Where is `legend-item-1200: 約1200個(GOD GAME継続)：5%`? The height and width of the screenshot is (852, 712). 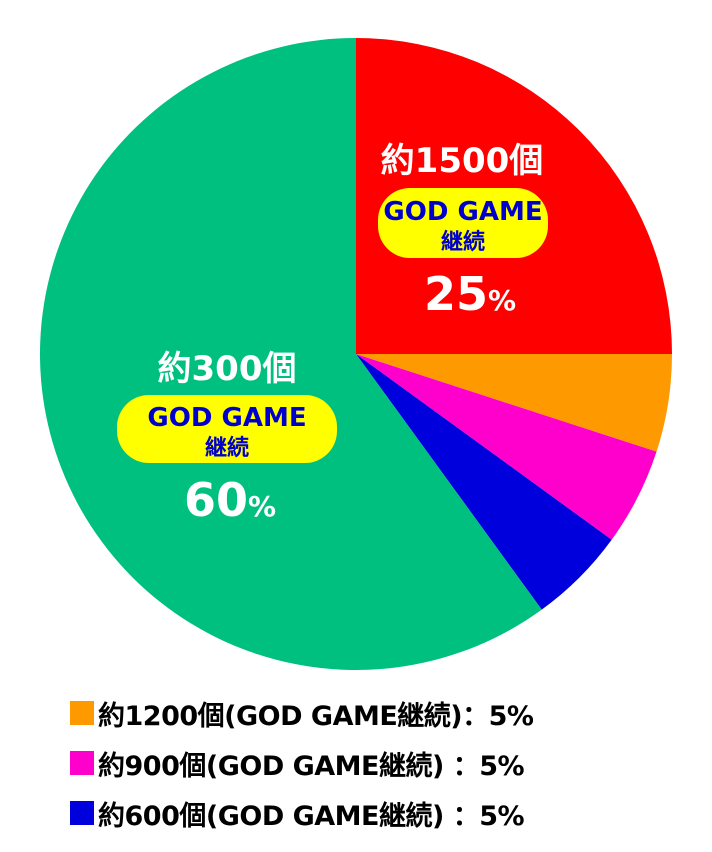 legend-item-1200: 約1200個(GOD GAME継続)：5% is located at coordinates (380, 713).